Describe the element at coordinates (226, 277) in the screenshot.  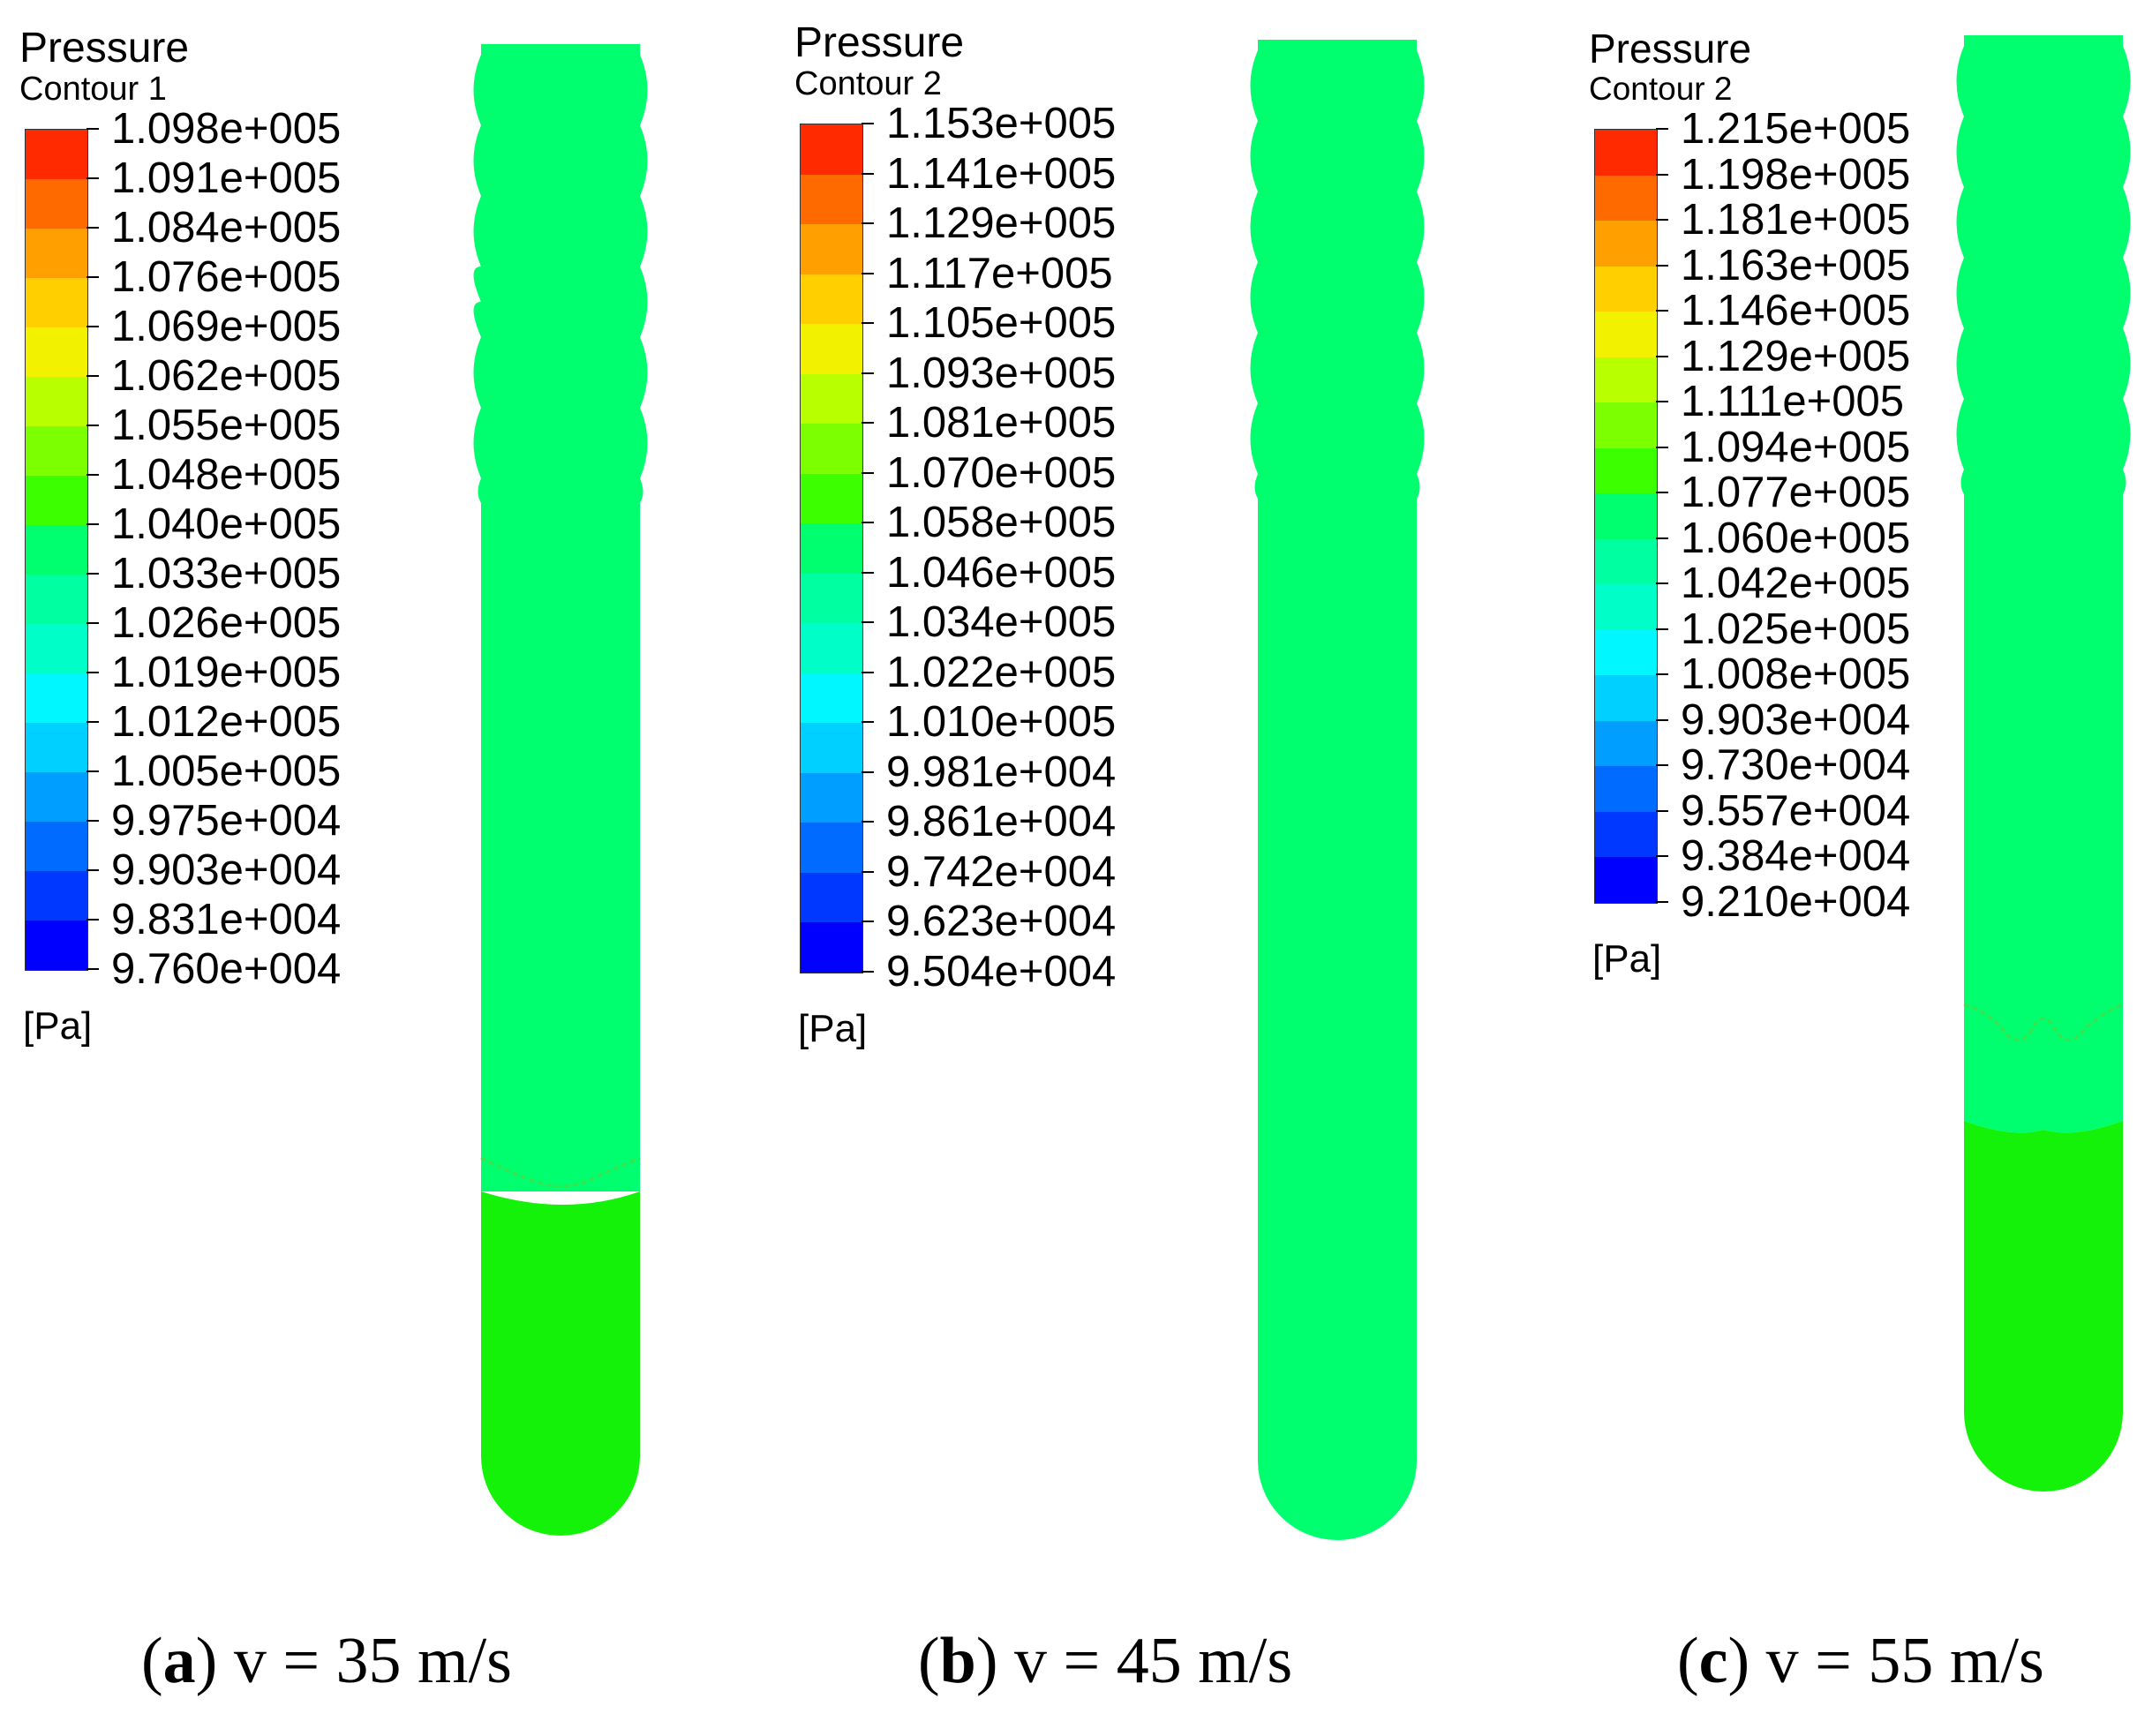
I see `colorbar-tick-label: 1.076e+005` at that location.